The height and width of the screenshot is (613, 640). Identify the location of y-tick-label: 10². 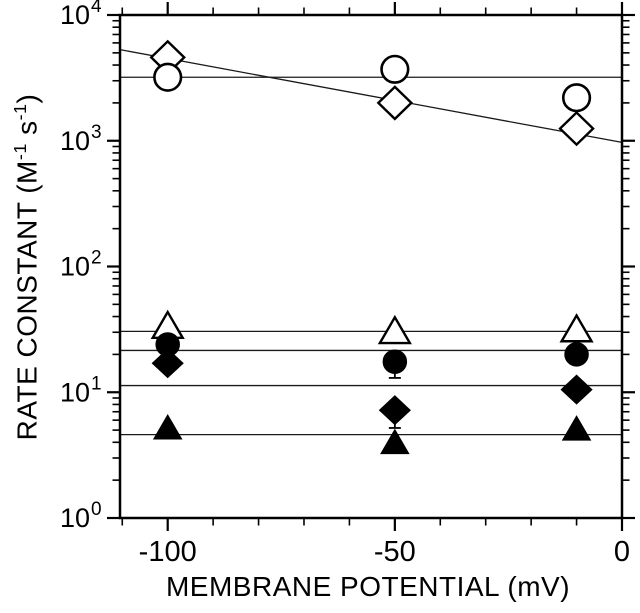
(81, 265).